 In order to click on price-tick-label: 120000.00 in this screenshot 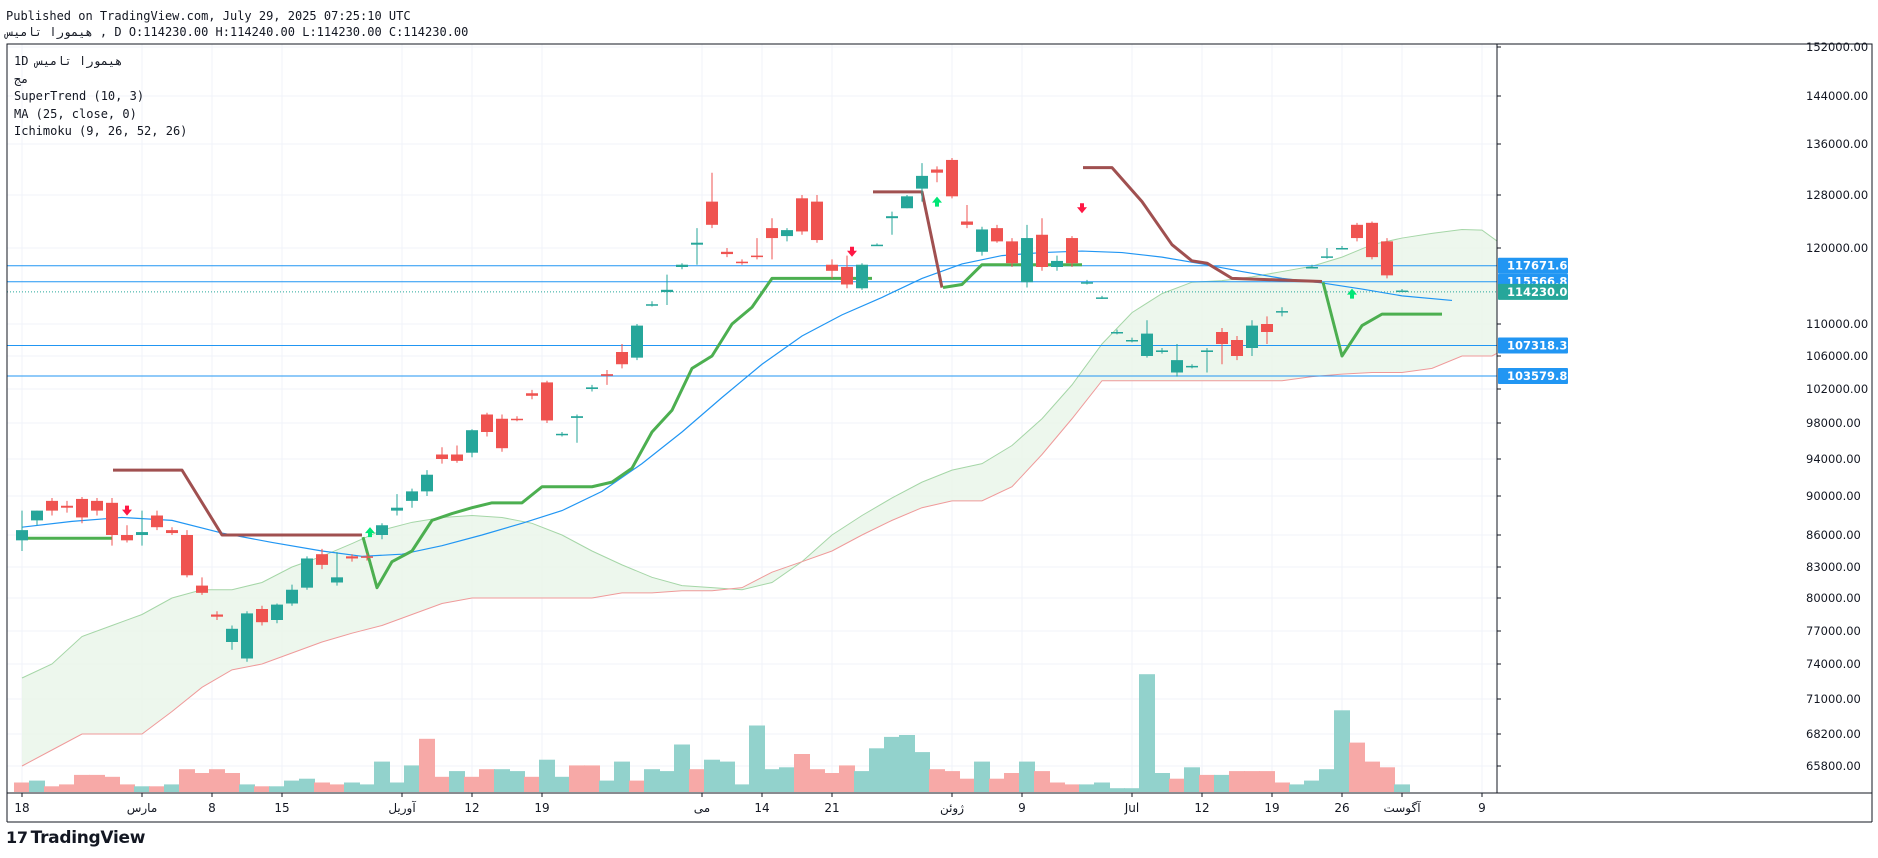, I will do `click(1837, 248)`.